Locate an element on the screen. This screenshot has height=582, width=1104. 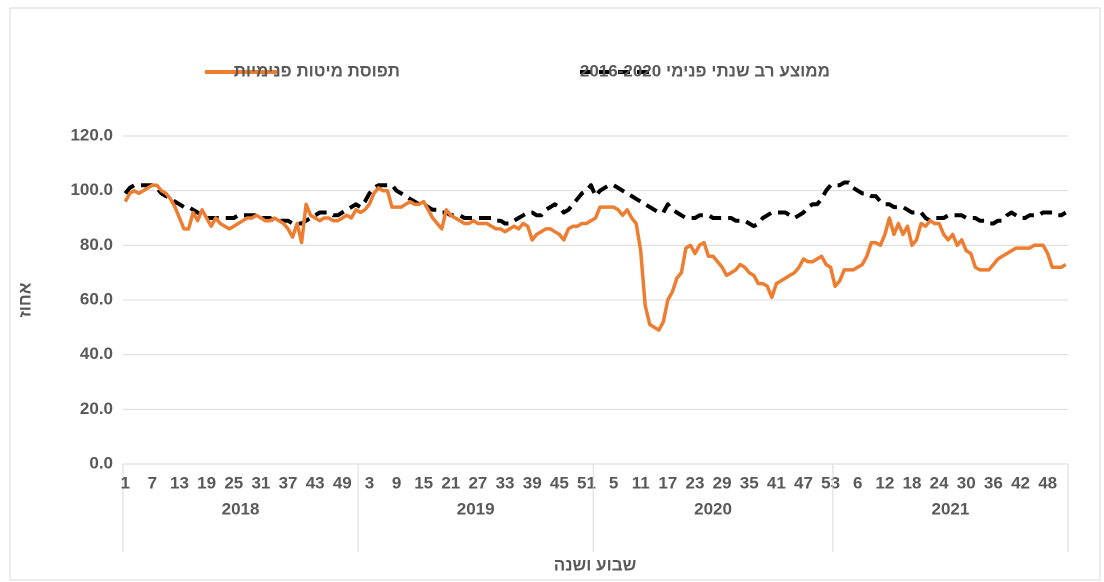
x-tick-label: 12 is located at coordinates (884, 482).